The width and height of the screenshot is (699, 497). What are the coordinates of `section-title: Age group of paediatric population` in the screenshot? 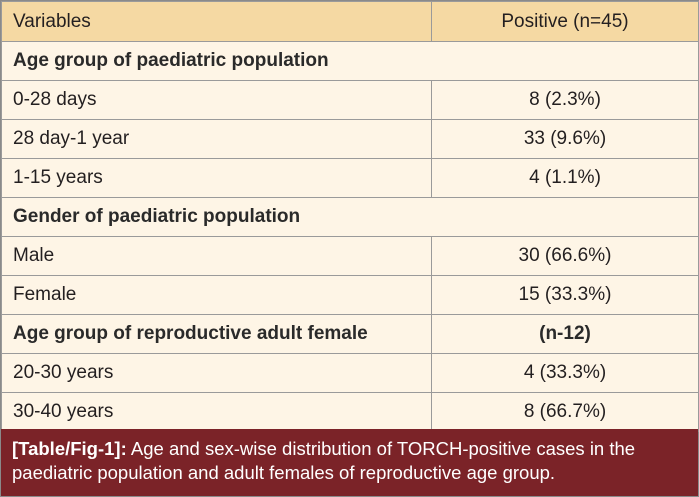 It's located at (350, 61).